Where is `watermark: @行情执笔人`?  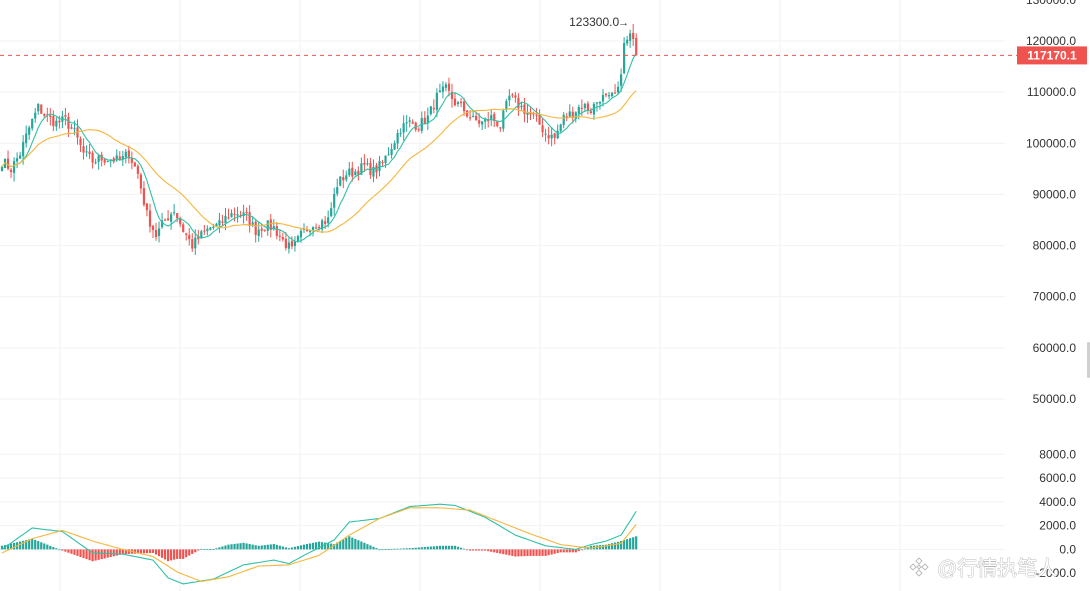 watermark: @行情执笔人 is located at coordinates (983, 568).